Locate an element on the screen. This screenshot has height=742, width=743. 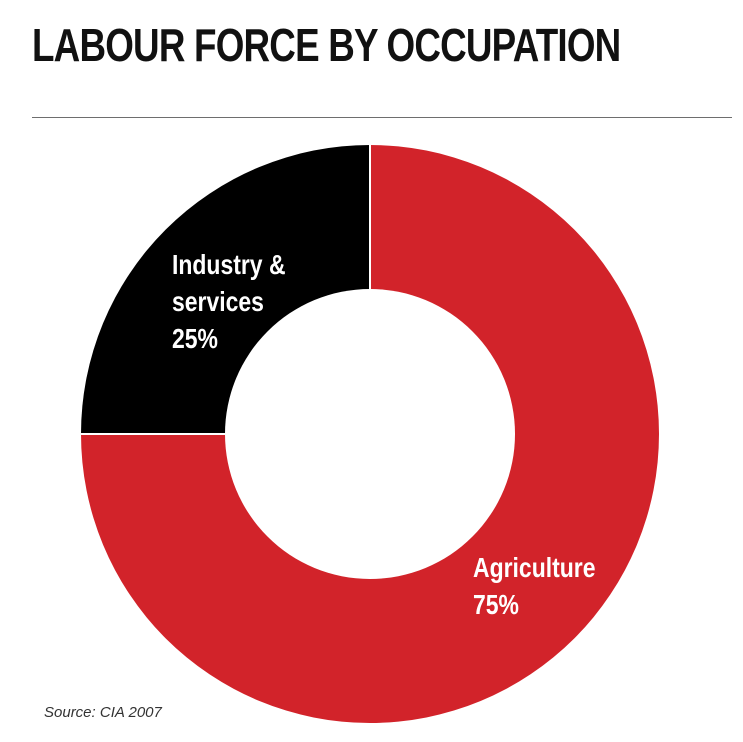
slice-label-agriculture: Agriculture 75% is located at coordinates (534, 586).